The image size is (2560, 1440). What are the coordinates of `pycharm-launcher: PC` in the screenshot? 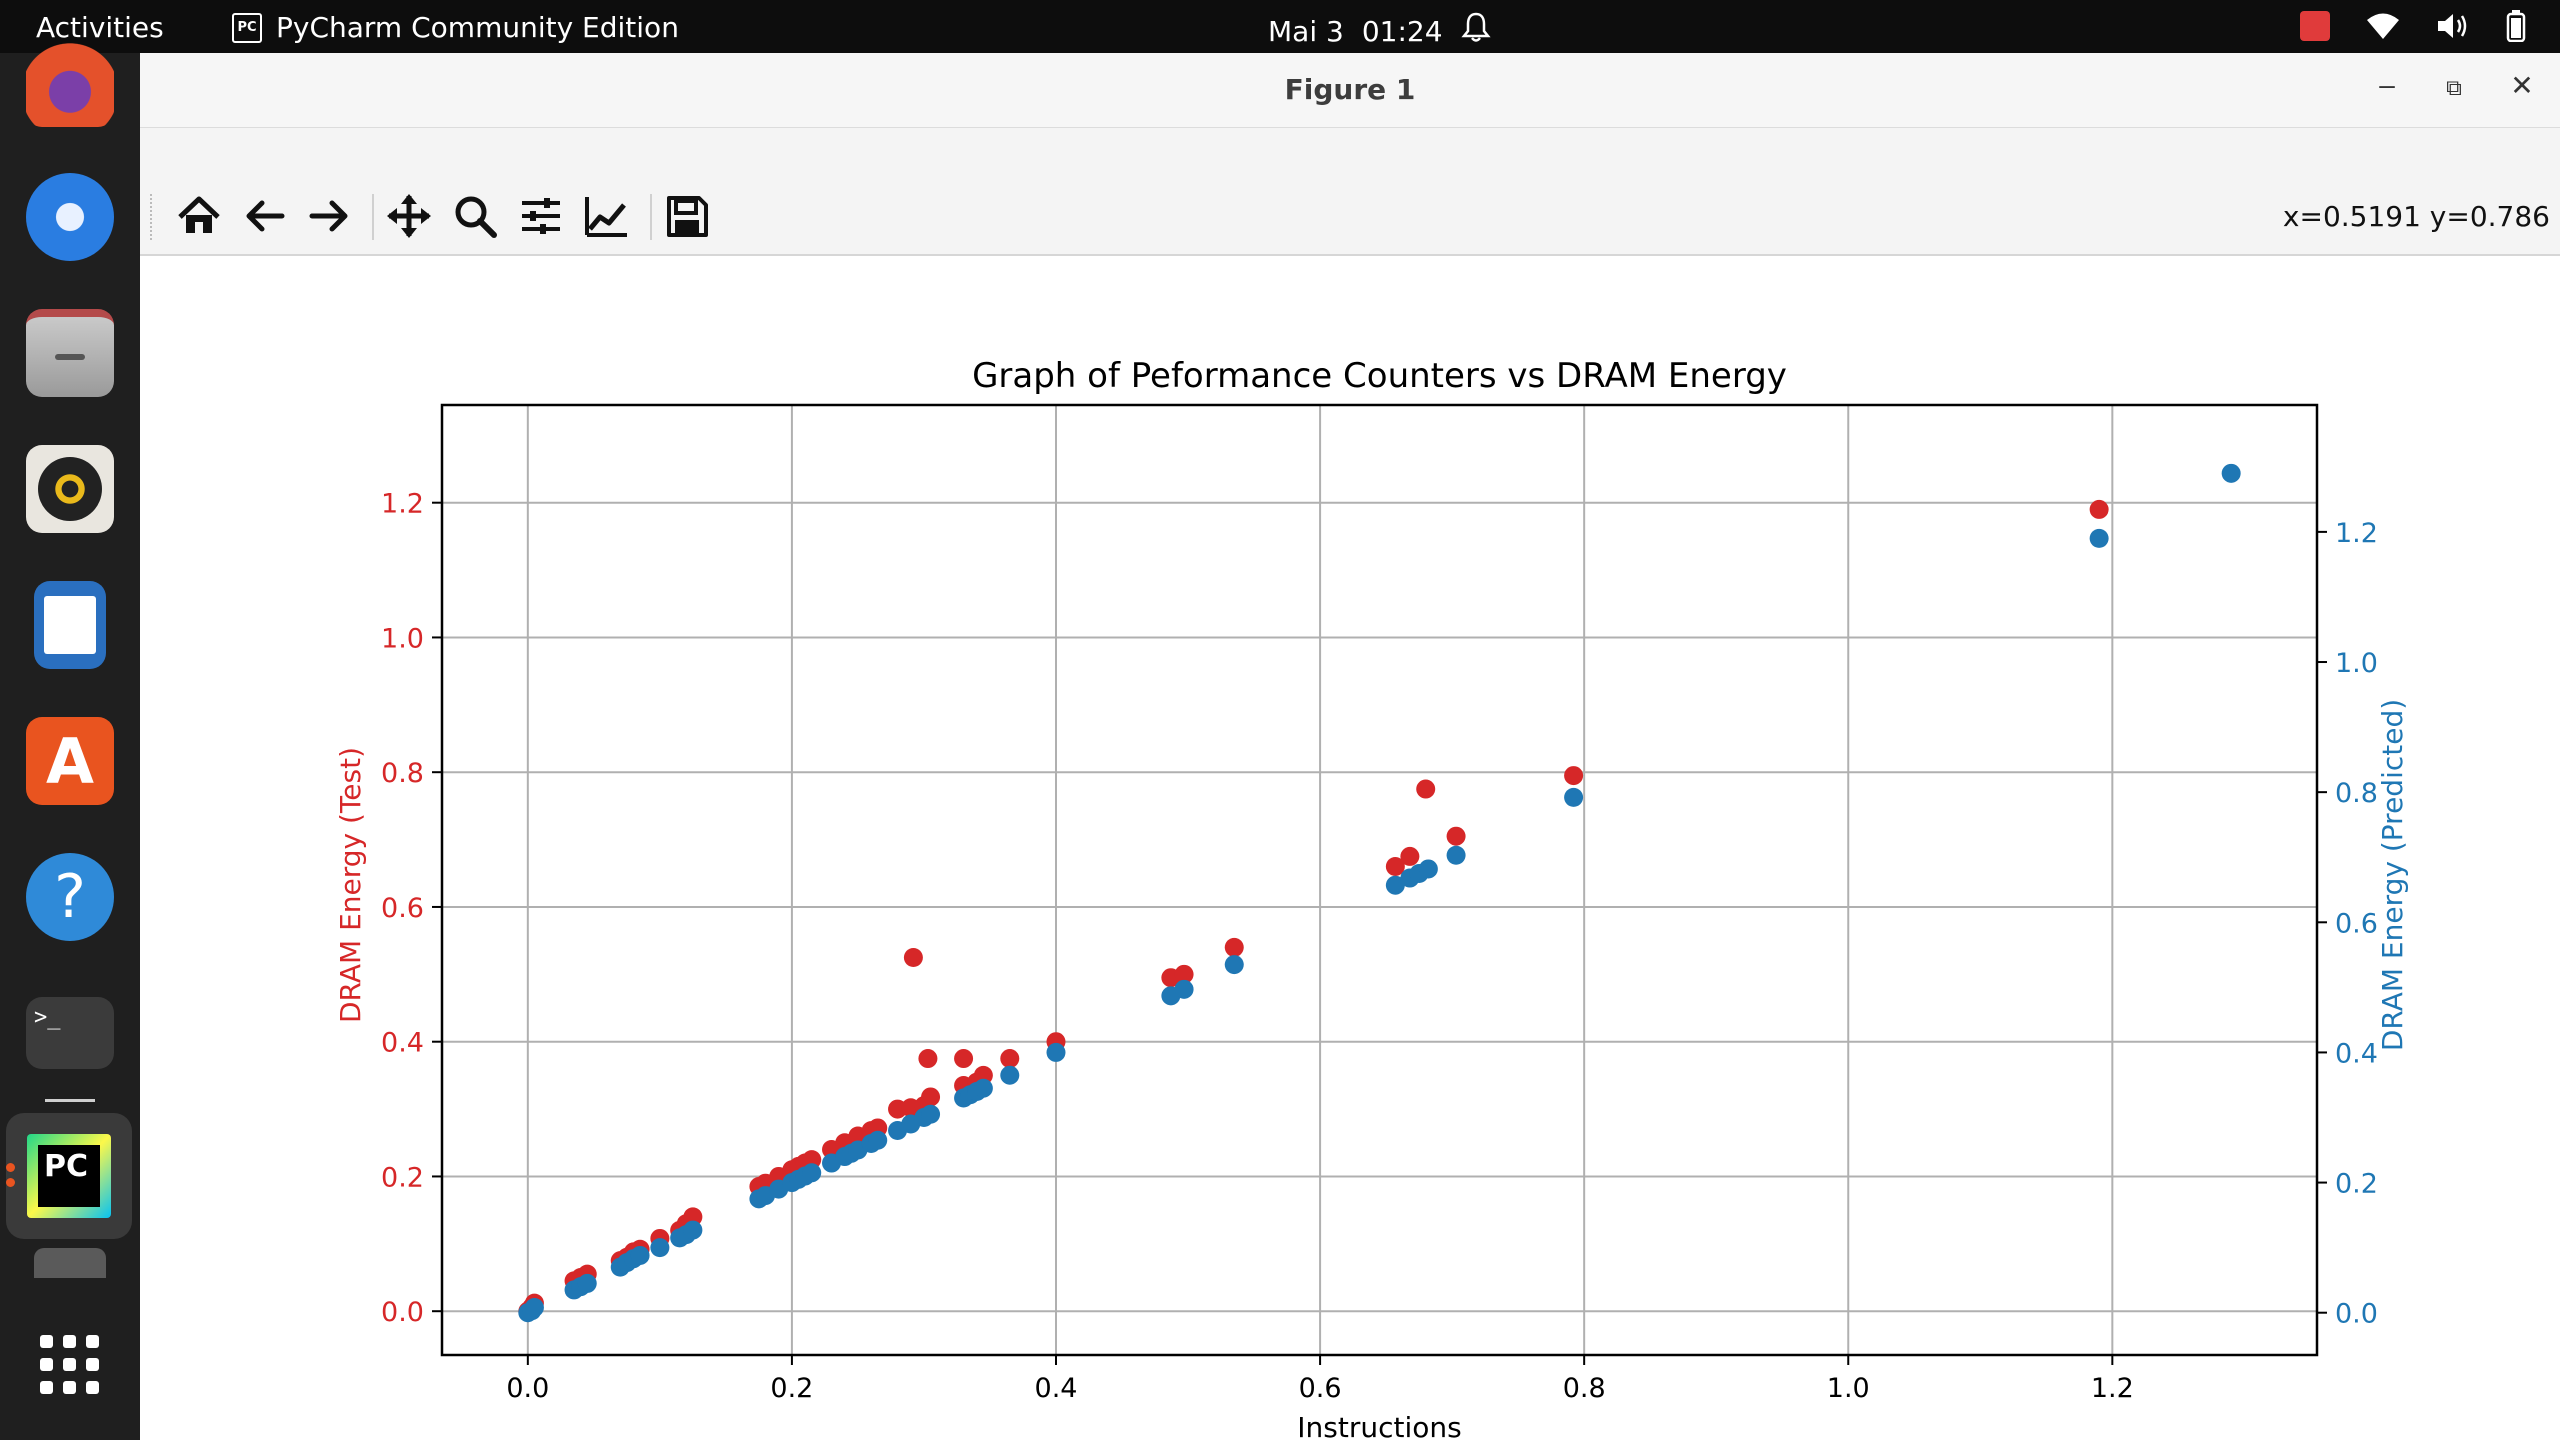 It's located at (69, 1176).